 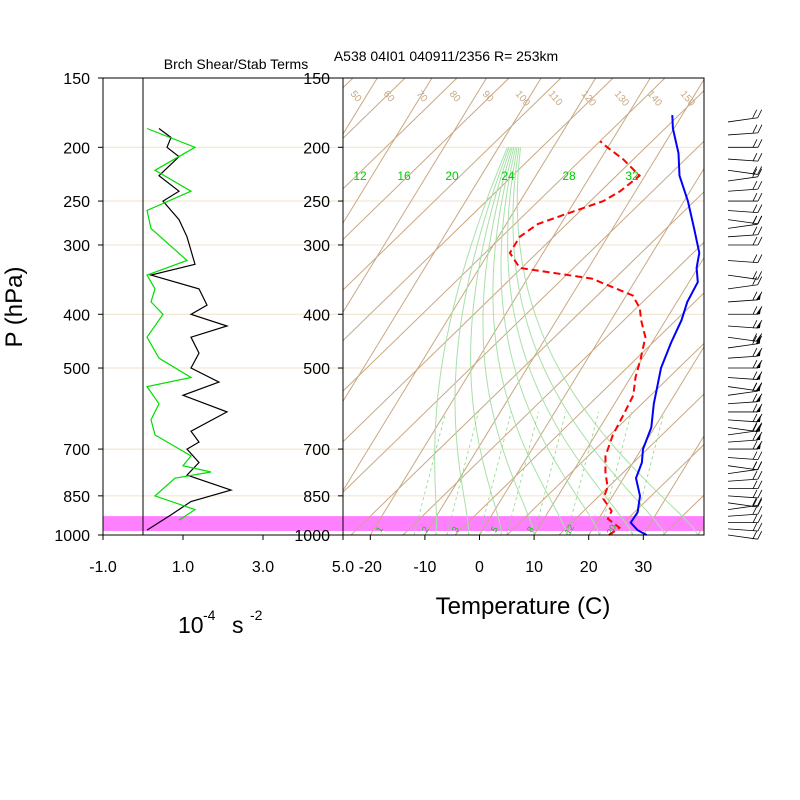 What do you see at coordinates (530, 529) in the screenshot?
I see `bottom-mixing-label: 8` at bounding box center [530, 529].